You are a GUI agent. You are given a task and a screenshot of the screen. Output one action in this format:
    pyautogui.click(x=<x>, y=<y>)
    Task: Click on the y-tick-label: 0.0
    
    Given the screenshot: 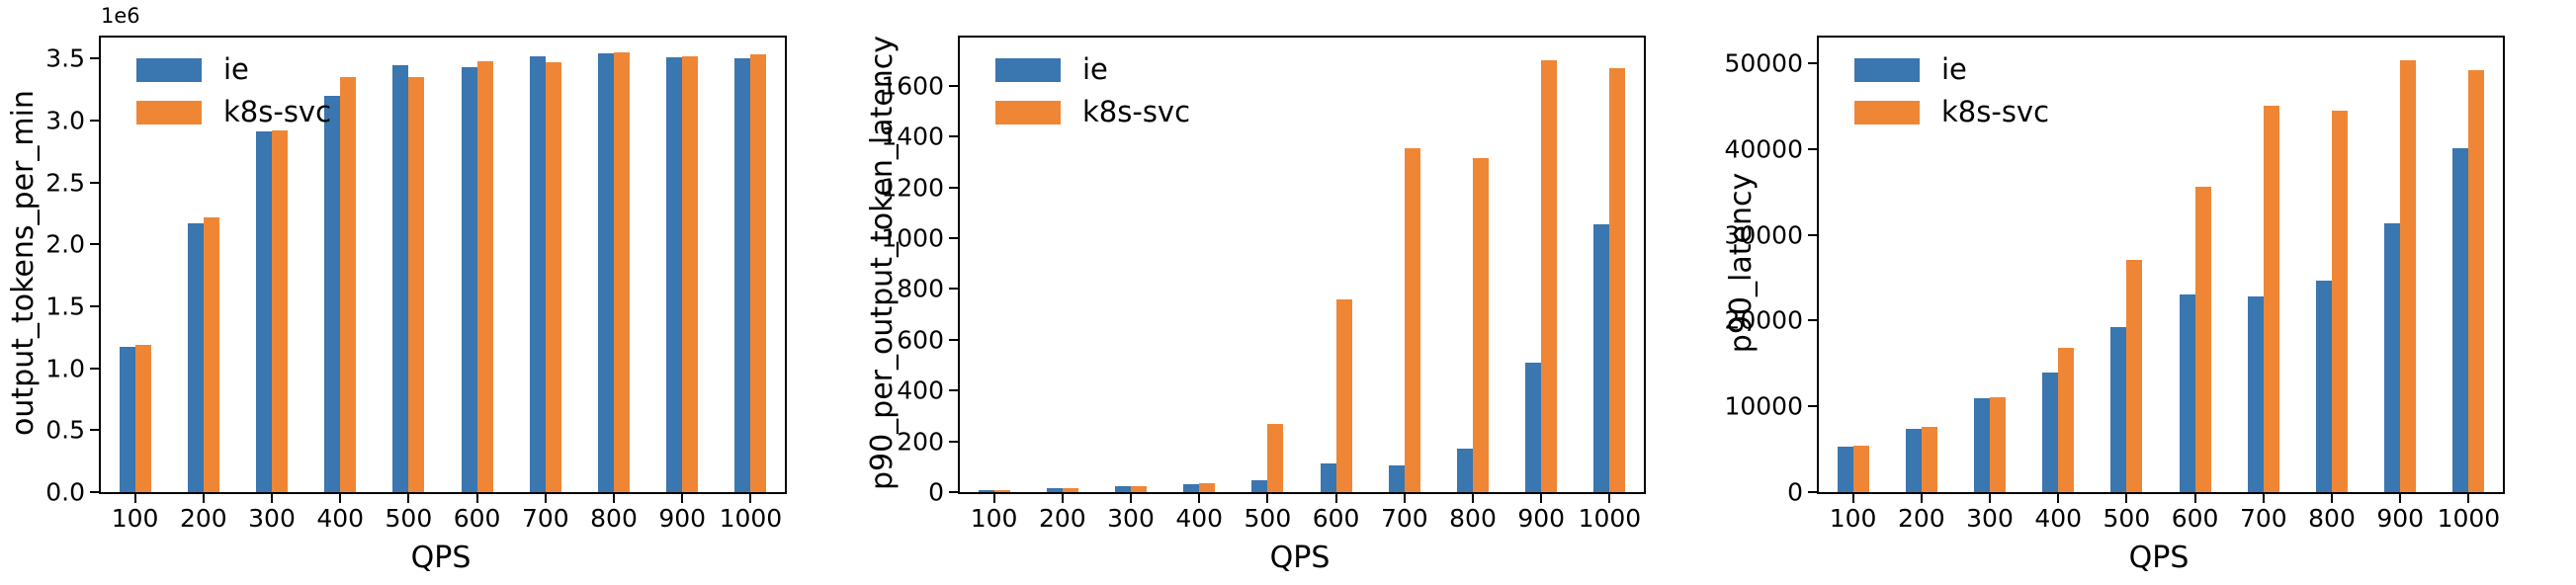 What is the action you would take?
    pyautogui.click(x=65, y=492)
    